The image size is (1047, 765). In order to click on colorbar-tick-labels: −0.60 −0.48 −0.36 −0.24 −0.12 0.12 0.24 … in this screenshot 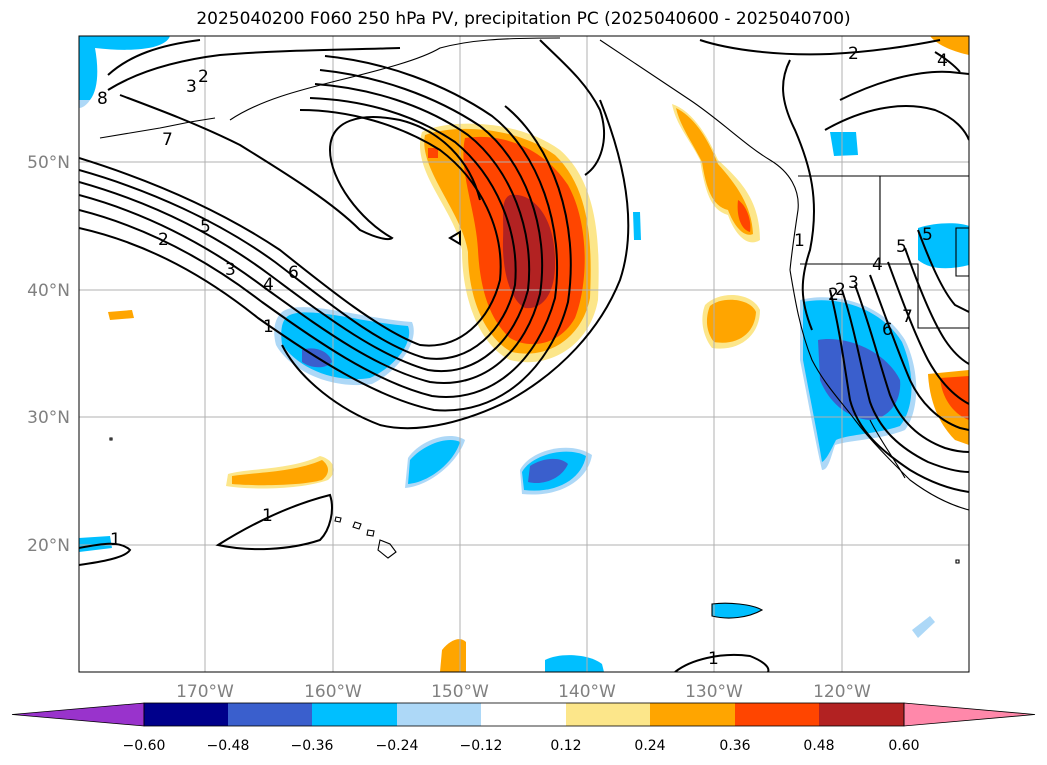, I will do `click(521, 746)`.